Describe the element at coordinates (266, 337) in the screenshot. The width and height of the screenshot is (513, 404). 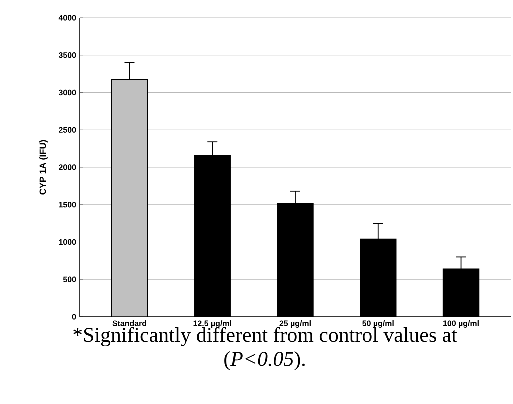
I see `text: *Significantly different from control values at` at that location.